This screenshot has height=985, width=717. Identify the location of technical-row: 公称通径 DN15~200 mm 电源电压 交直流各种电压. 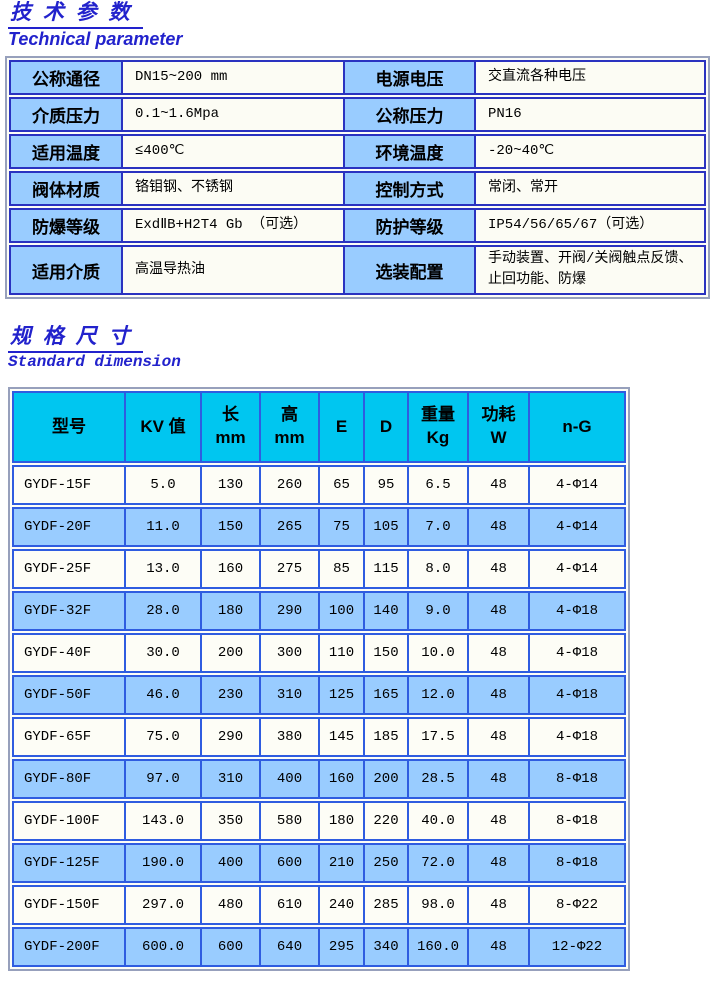
(357, 77).